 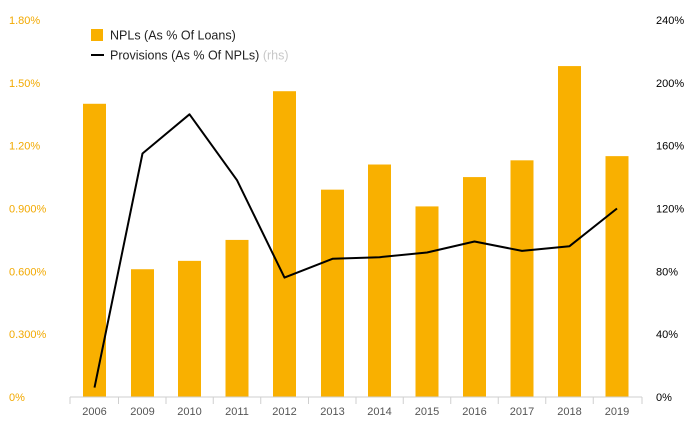 What do you see at coordinates (522, 412) in the screenshot?
I see `x-tick-label: 2017` at bounding box center [522, 412].